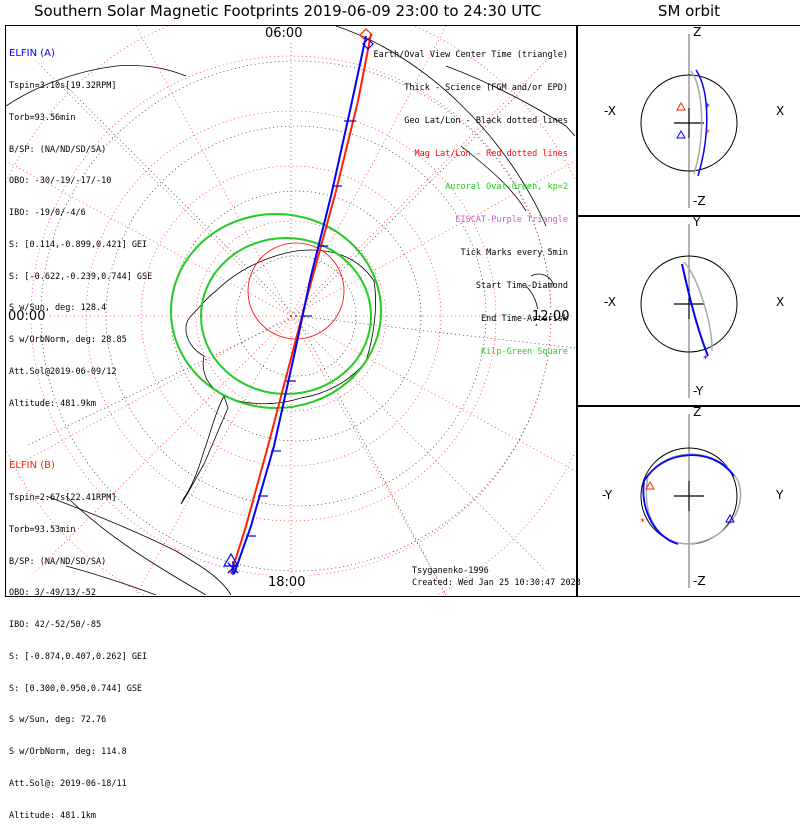 The width and height of the screenshot is (800, 832). I want to click on antarctic-peninsula-outline, so click(204, 449).